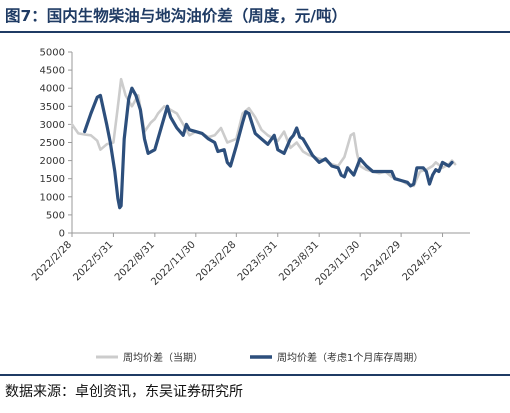 Image resolution: width=510 pixels, height=413 pixels. What do you see at coordinates (52, 107) in the screenshot?
I see `y-tick-label: 3500` at bounding box center [52, 107].